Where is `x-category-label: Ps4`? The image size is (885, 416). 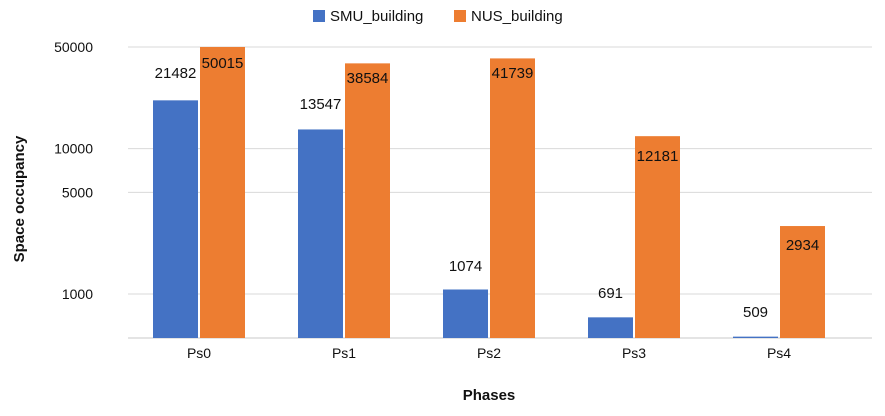
x-category-label: Ps4 is located at coordinates (779, 353).